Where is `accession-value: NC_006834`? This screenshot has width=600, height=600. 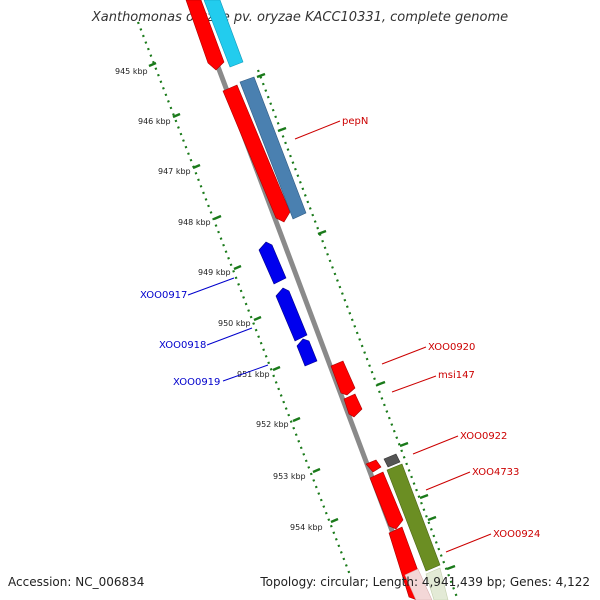 accession-value: NC_006834 is located at coordinates (110, 582).